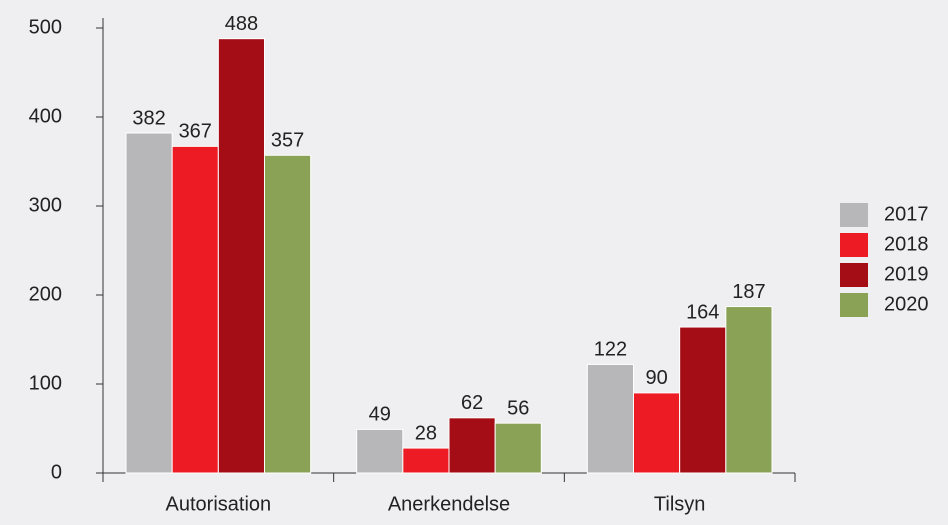 The width and height of the screenshot is (948, 525). Describe the element at coordinates (195, 132) in the screenshot. I see `value-label: 367` at that location.